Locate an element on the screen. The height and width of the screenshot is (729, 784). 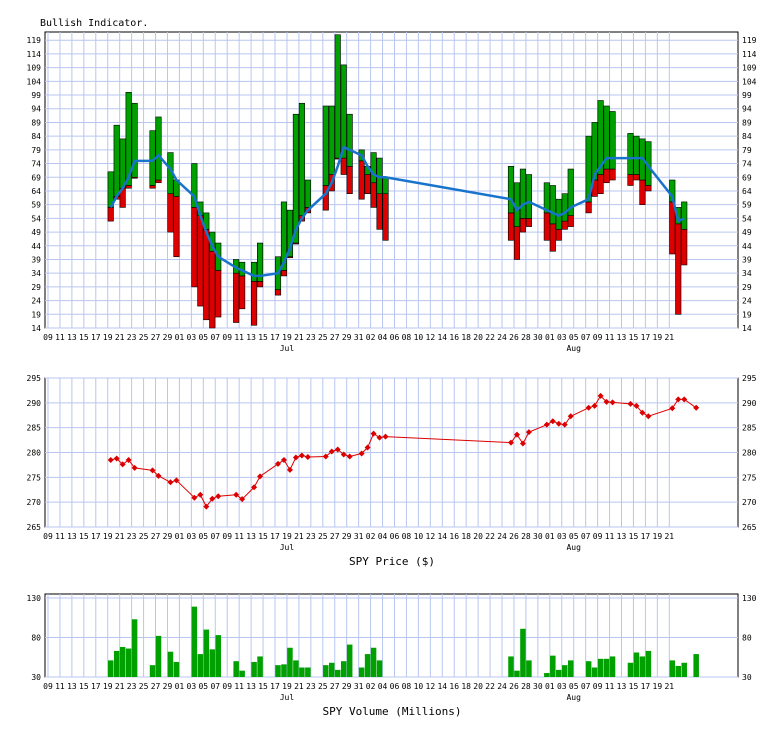
bullish-indicator-title: Bullish Indicator. is located at coordinates (94, 23).